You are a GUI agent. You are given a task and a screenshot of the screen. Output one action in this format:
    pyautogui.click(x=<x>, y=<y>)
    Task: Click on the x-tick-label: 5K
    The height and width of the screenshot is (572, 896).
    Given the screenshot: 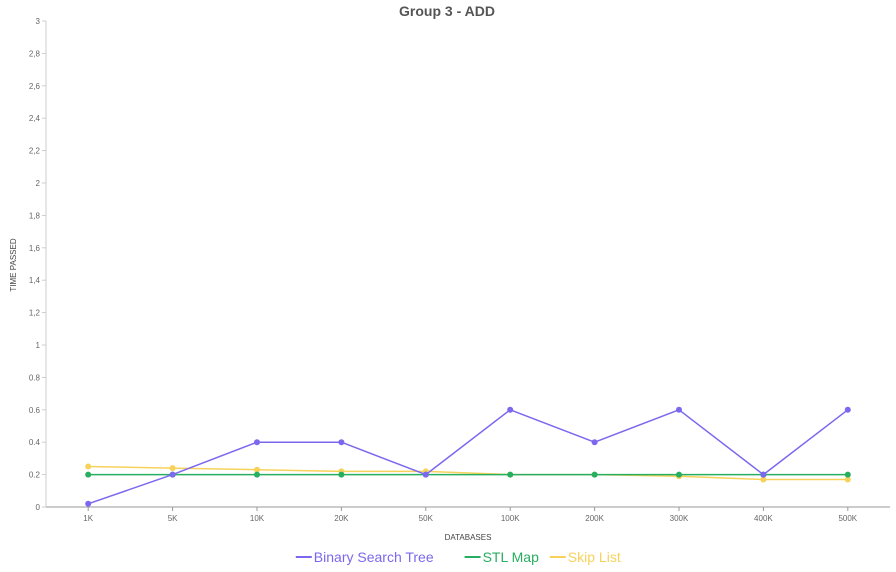 What is the action you would take?
    pyautogui.click(x=173, y=518)
    